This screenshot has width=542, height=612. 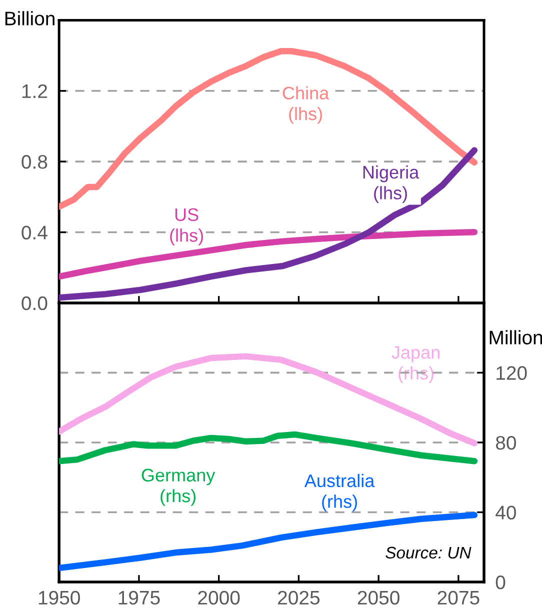 What do you see at coordinates (506, 513) in the screenshot?
I see `y2-tick-label: 40` at bounding box center [506, 513].